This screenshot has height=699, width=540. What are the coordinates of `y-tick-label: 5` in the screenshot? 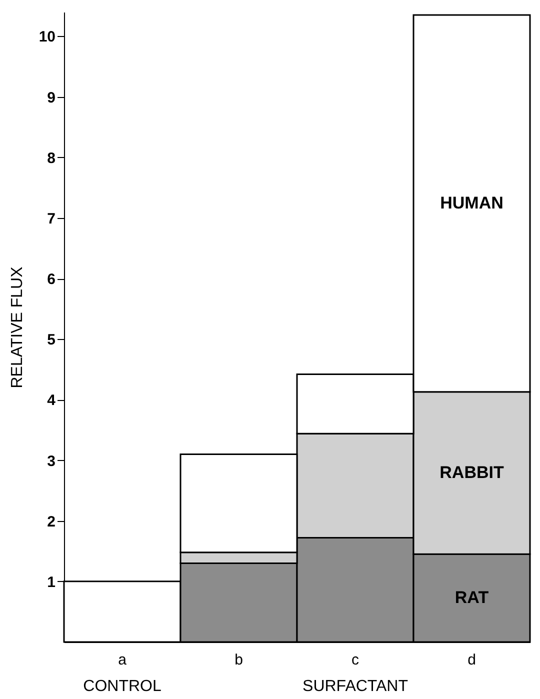 It's located at (51, 340).